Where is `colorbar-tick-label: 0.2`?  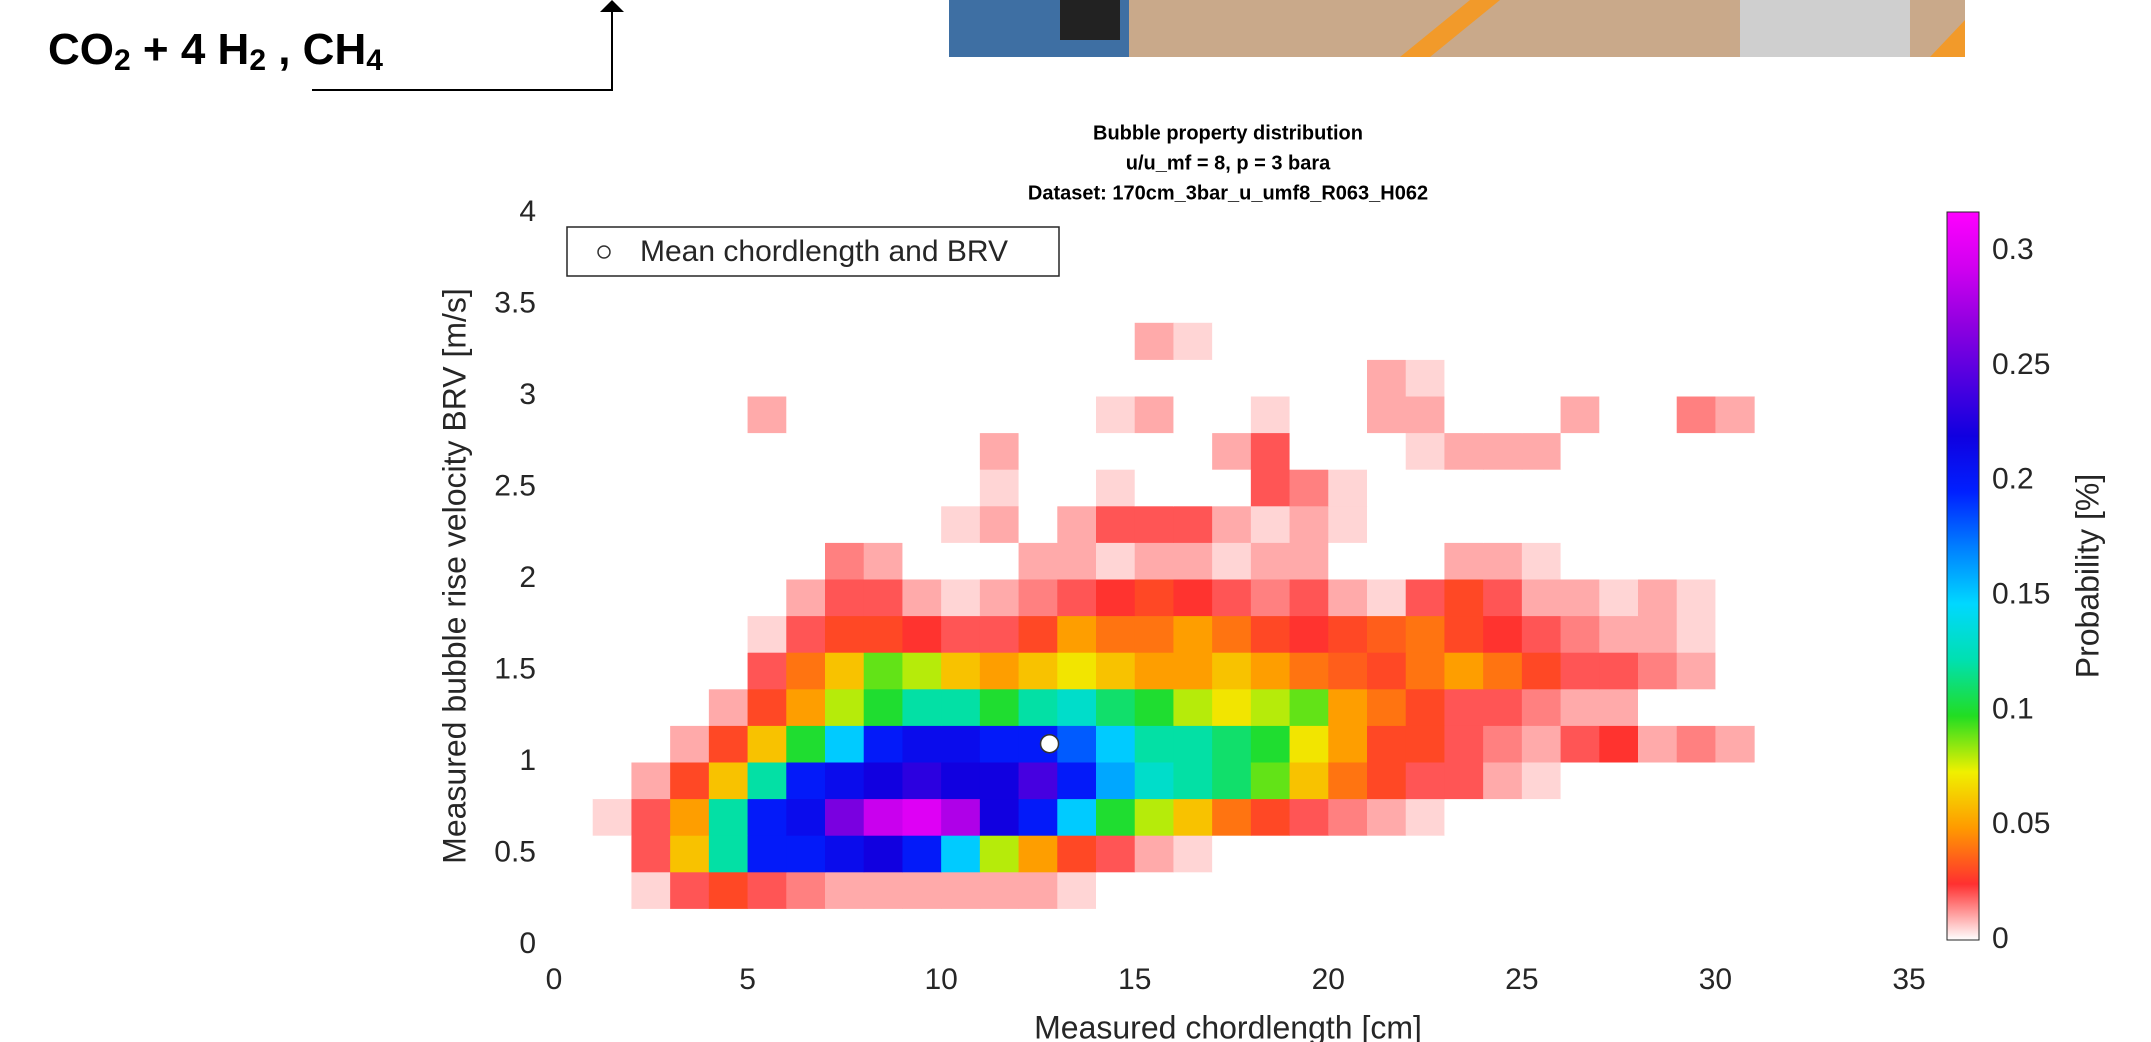 colorbar-tick-label: 0.2 is located at coordinates (2013, 479).